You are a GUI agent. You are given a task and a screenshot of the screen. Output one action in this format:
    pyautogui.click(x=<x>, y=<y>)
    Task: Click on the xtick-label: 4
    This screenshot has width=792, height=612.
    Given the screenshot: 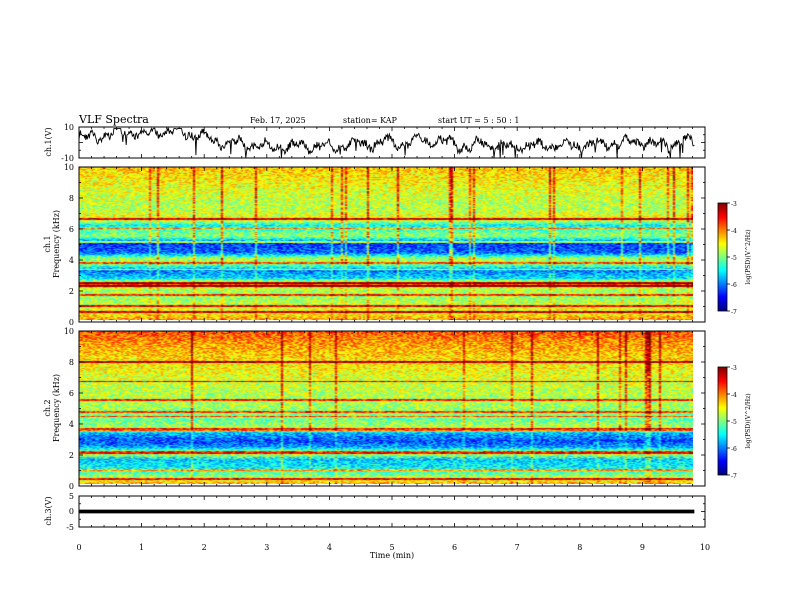 What is the action you would take?
    pyautogui.click(x=329, y=547)
    